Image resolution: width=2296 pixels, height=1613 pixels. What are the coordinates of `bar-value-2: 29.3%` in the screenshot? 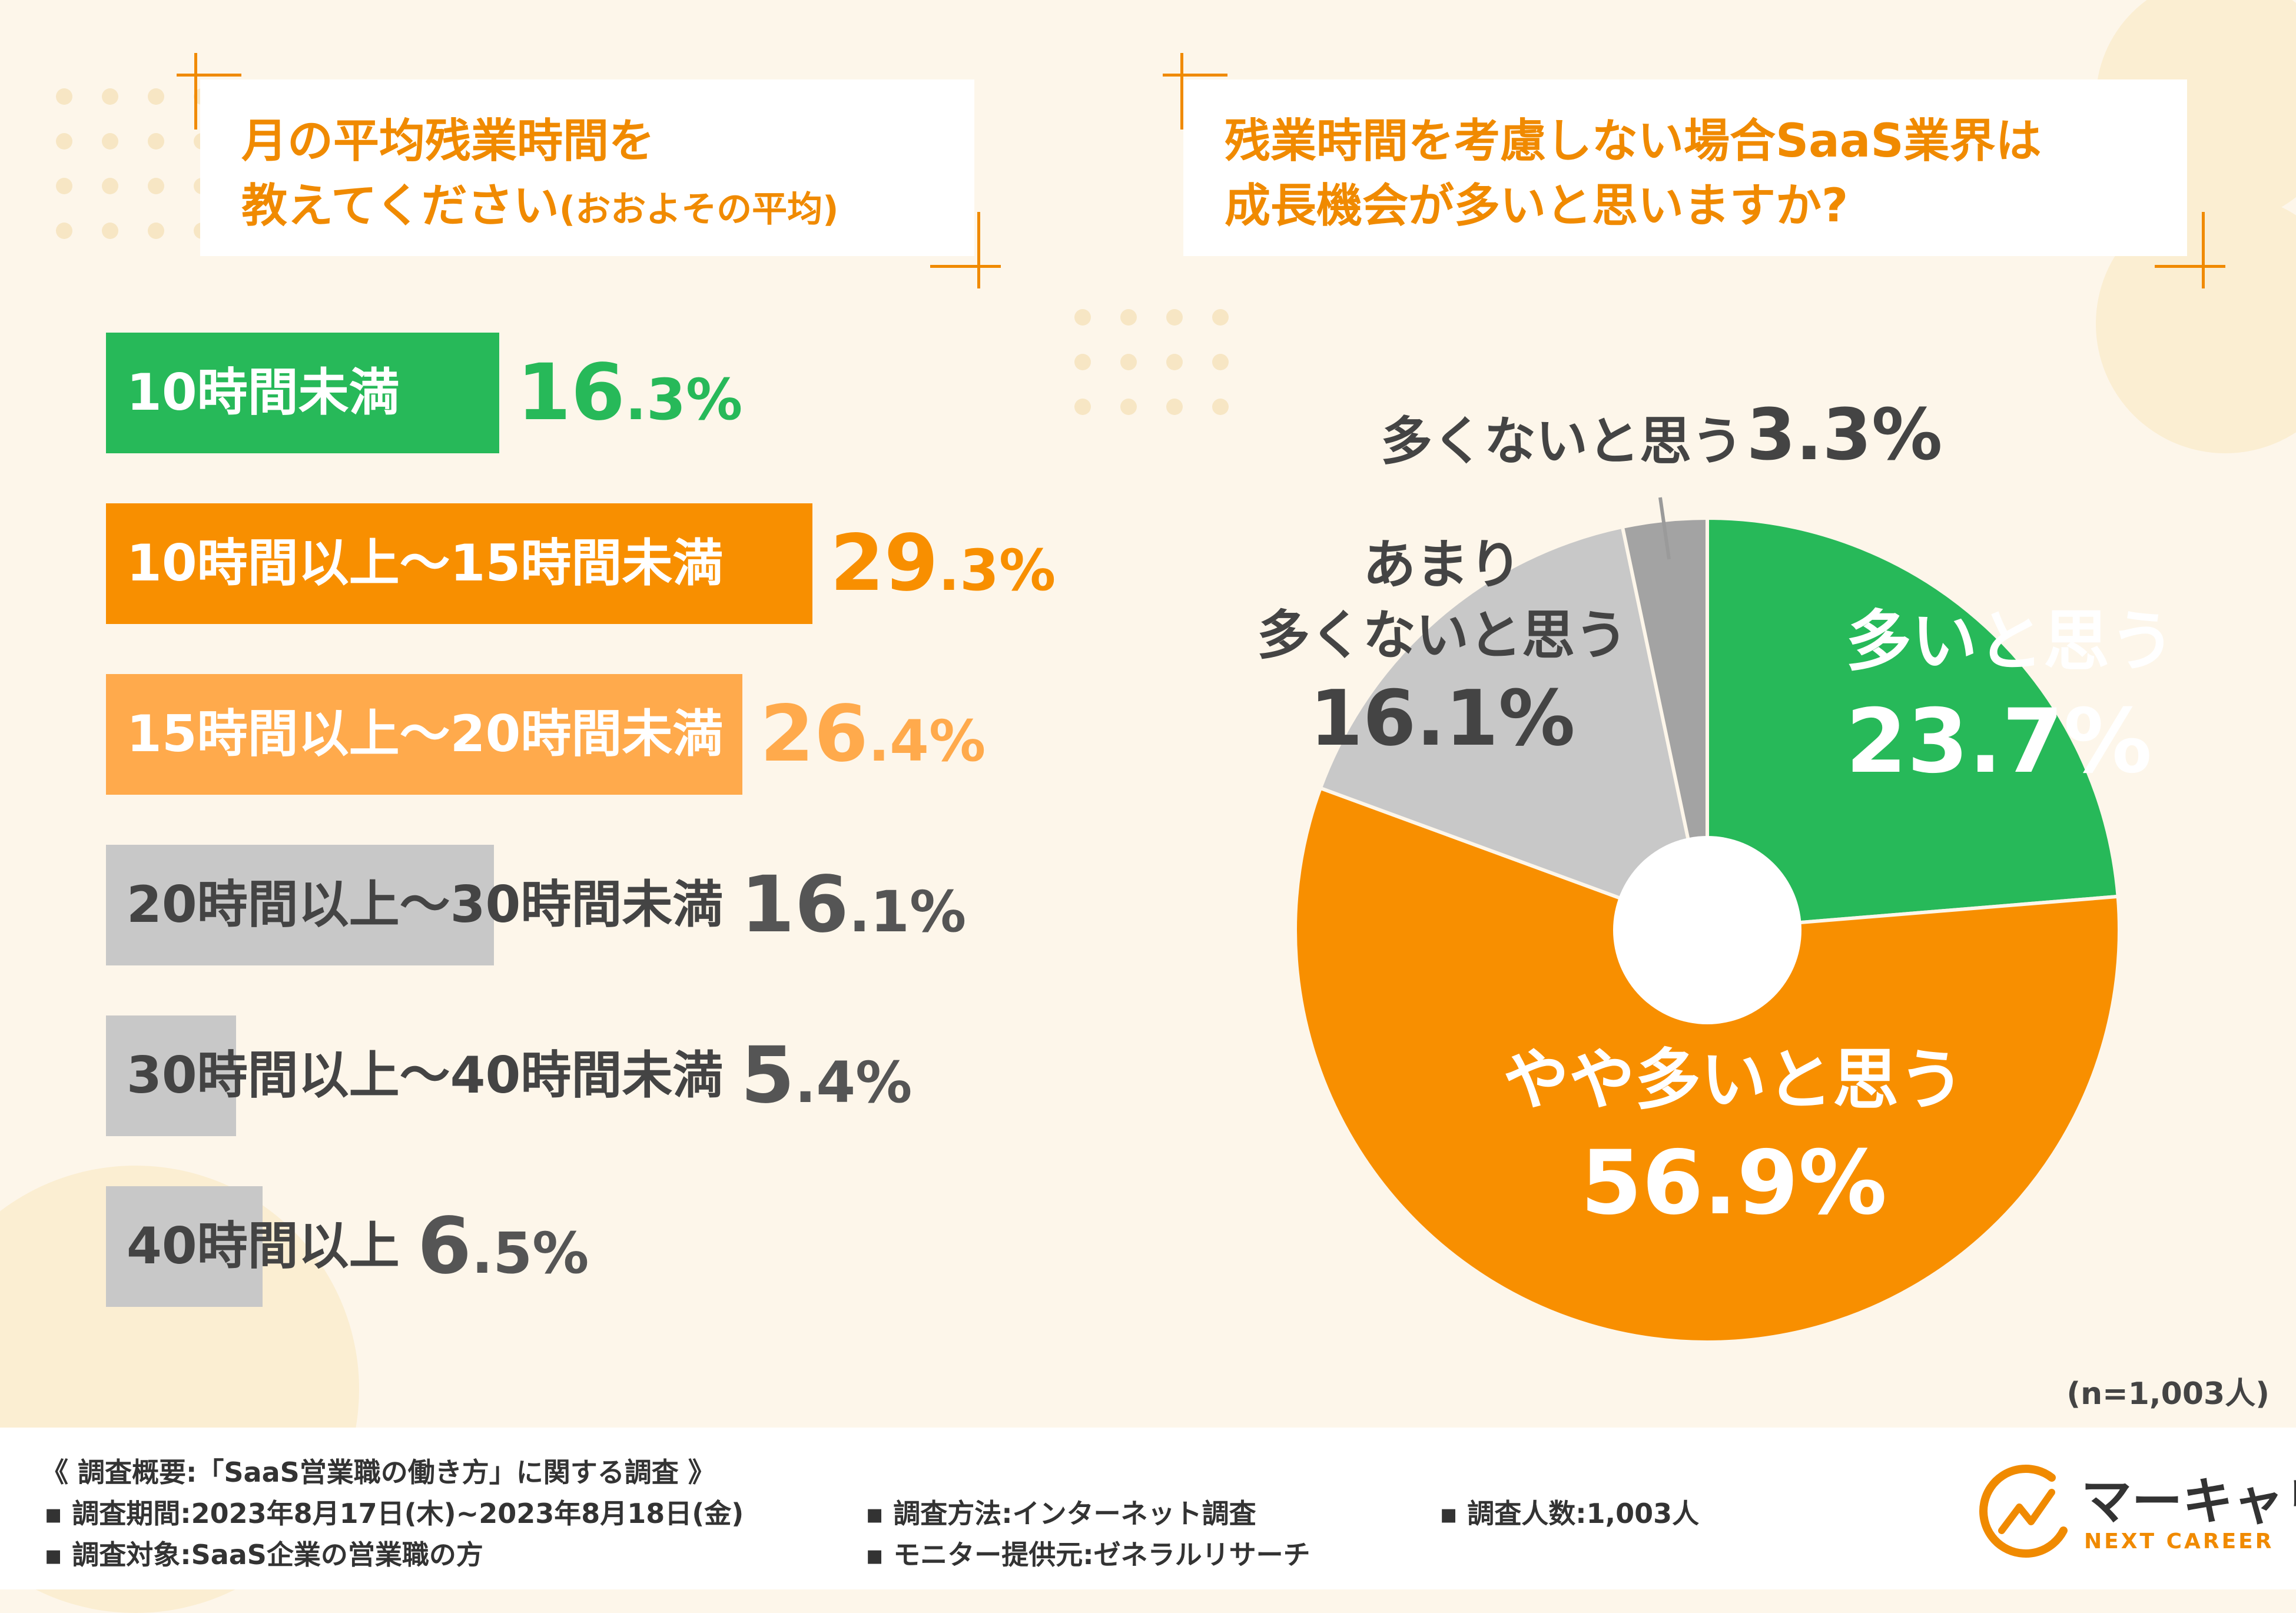 It's located at (943, 575).